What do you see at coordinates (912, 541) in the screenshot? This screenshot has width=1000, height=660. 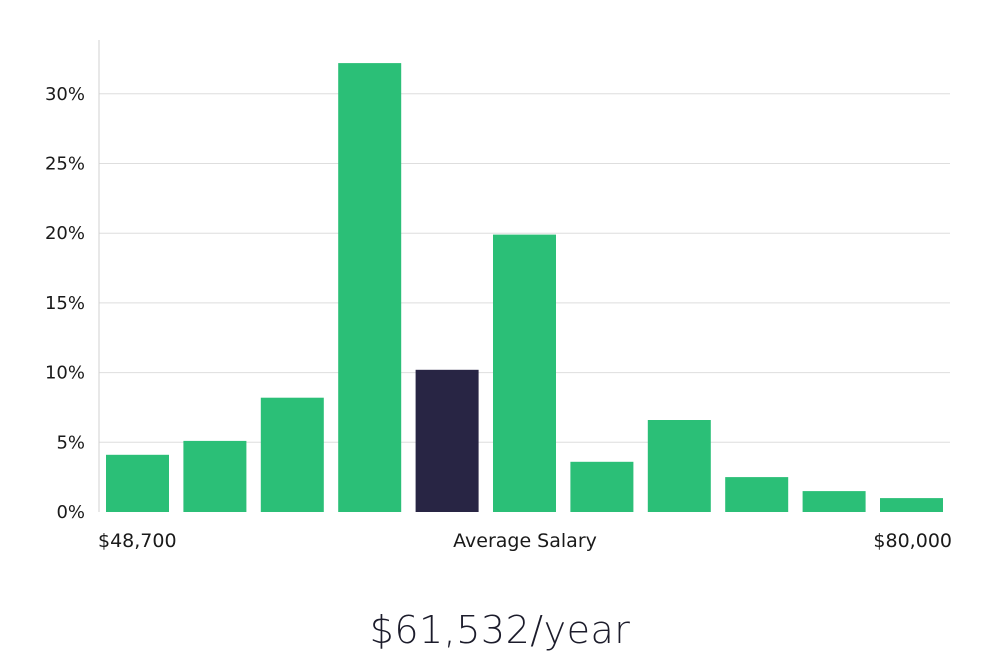 I see `x-max-label: $80,000` at bounding box center [912, 541].